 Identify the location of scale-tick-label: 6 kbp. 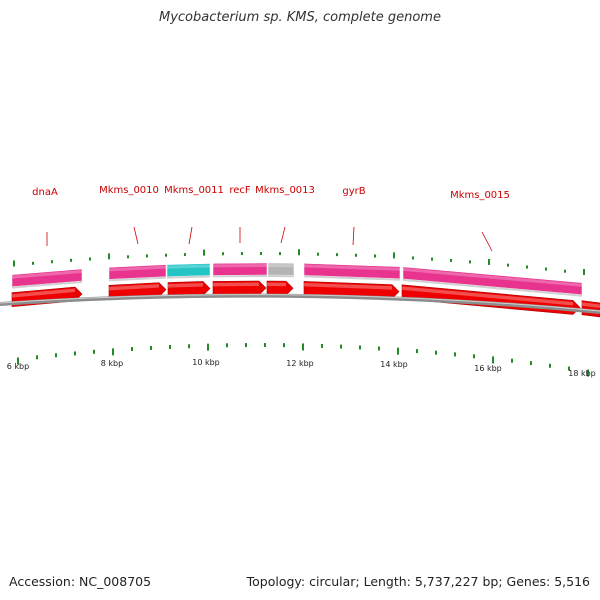
(18, 366).